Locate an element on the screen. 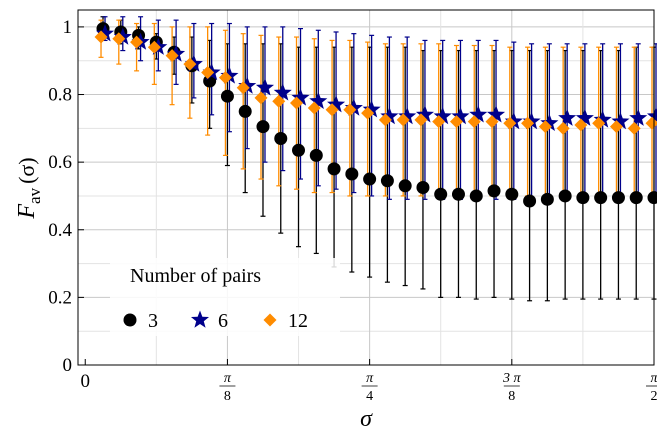 The width and height of the screenshot is (657, 432). y-axis-label-main: F is located at coordinates (27, 212).